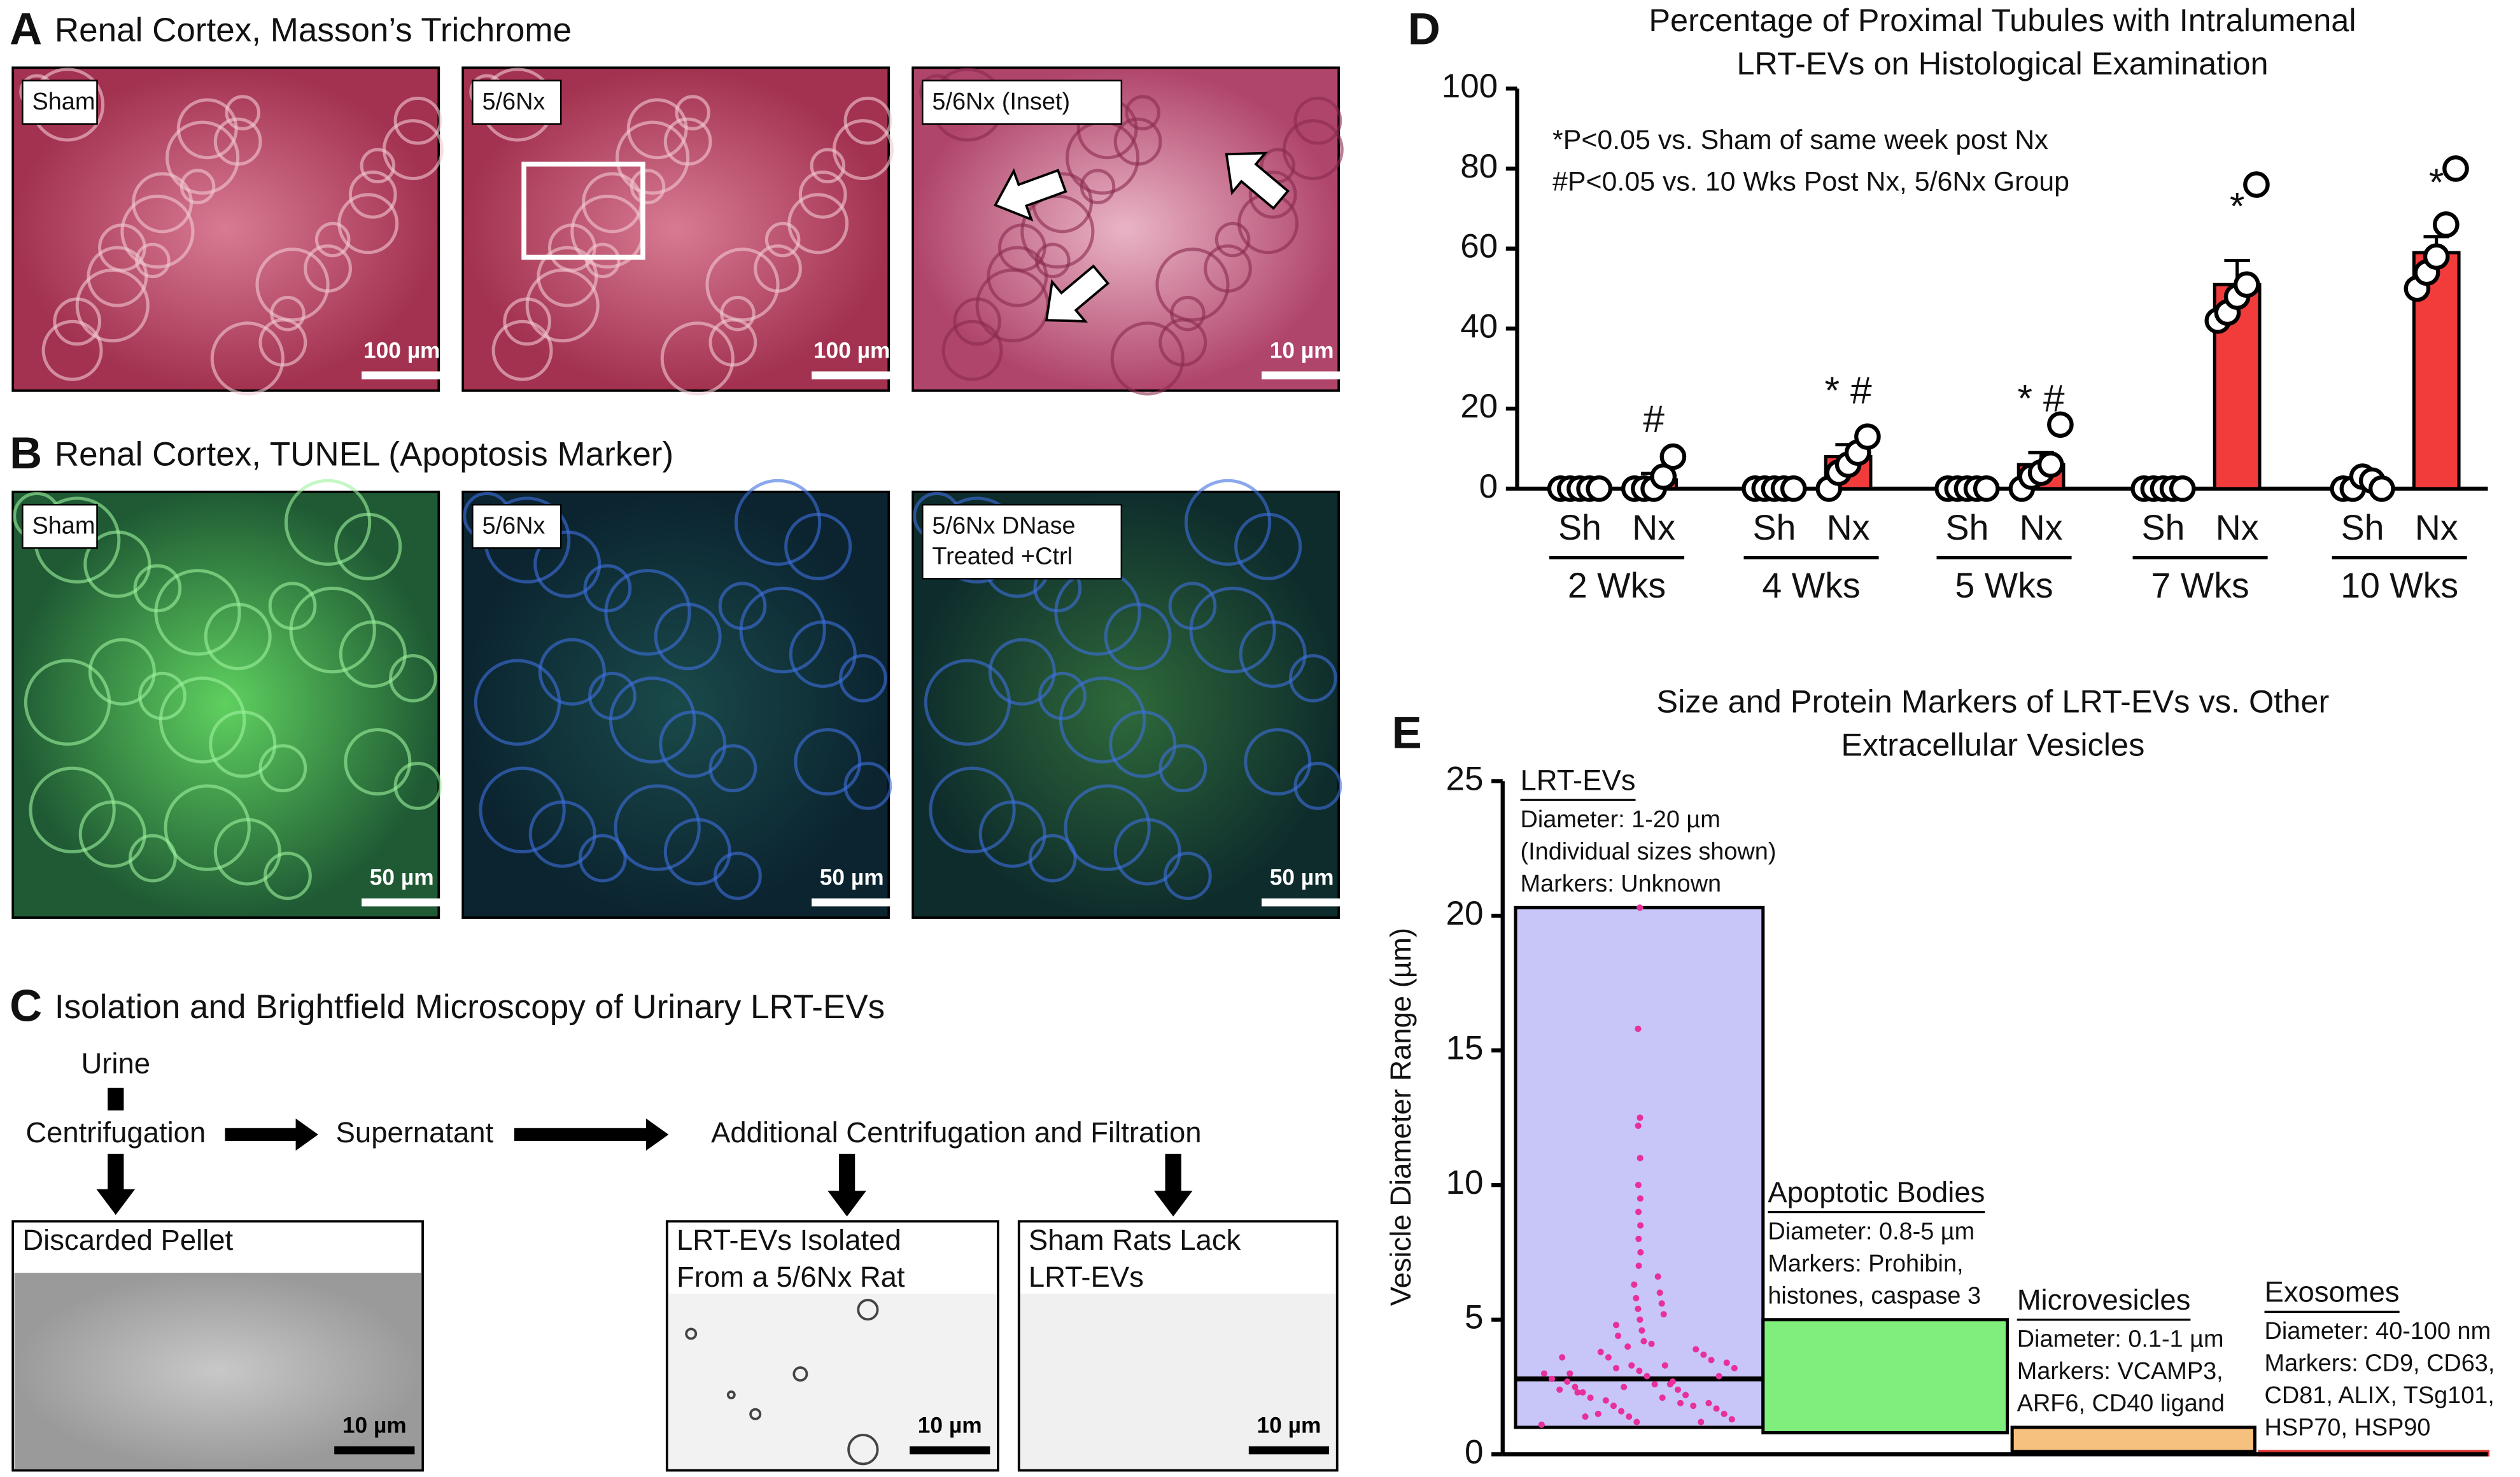  Describe the element at coordinates (374, 1425) in the screenshot. I see `scale-label: 10 µm` at that location.